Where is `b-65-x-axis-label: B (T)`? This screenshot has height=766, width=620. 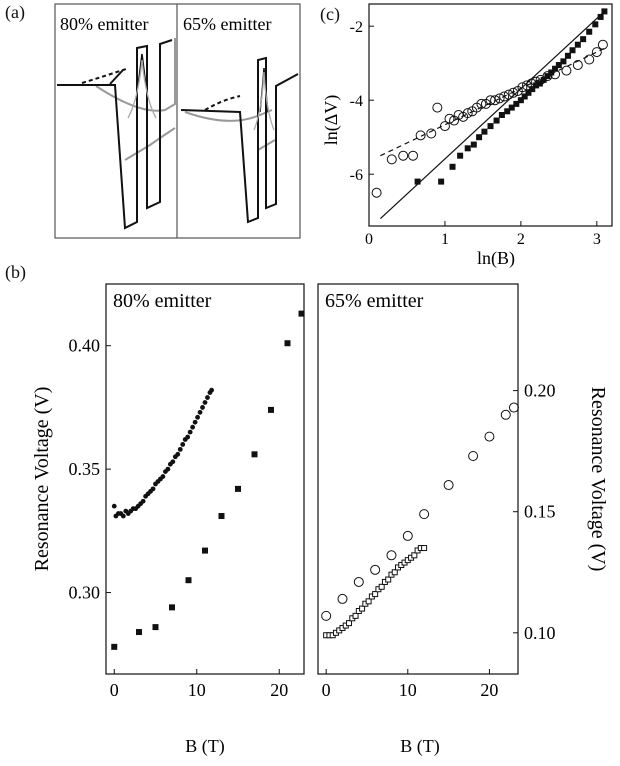
b-65-x-axis-label: B (T) is located at coordinates (420, 746).